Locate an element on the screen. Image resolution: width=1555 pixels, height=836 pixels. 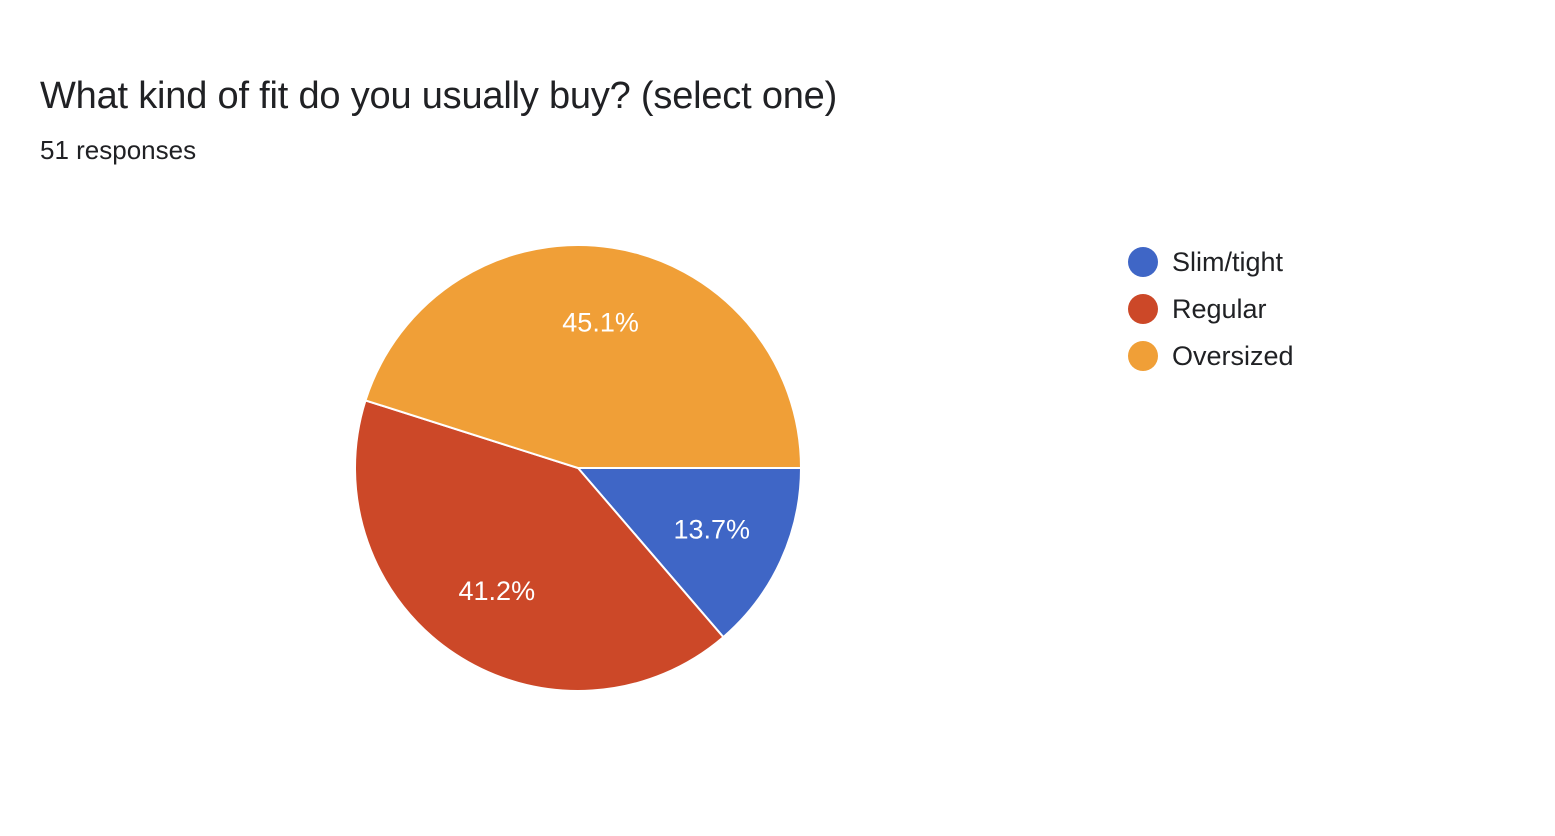
pie-slice-oversized is located at coordinates (583, 356).